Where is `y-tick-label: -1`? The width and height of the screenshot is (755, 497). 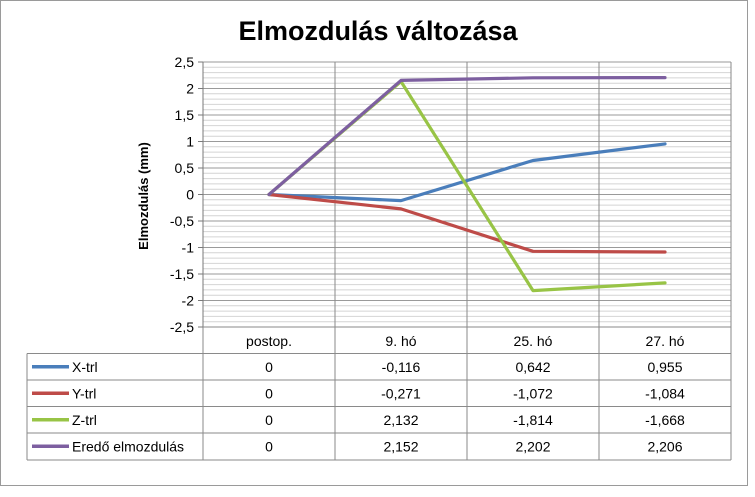 y-tick-label: -1 is located at coordinates (188, 248).